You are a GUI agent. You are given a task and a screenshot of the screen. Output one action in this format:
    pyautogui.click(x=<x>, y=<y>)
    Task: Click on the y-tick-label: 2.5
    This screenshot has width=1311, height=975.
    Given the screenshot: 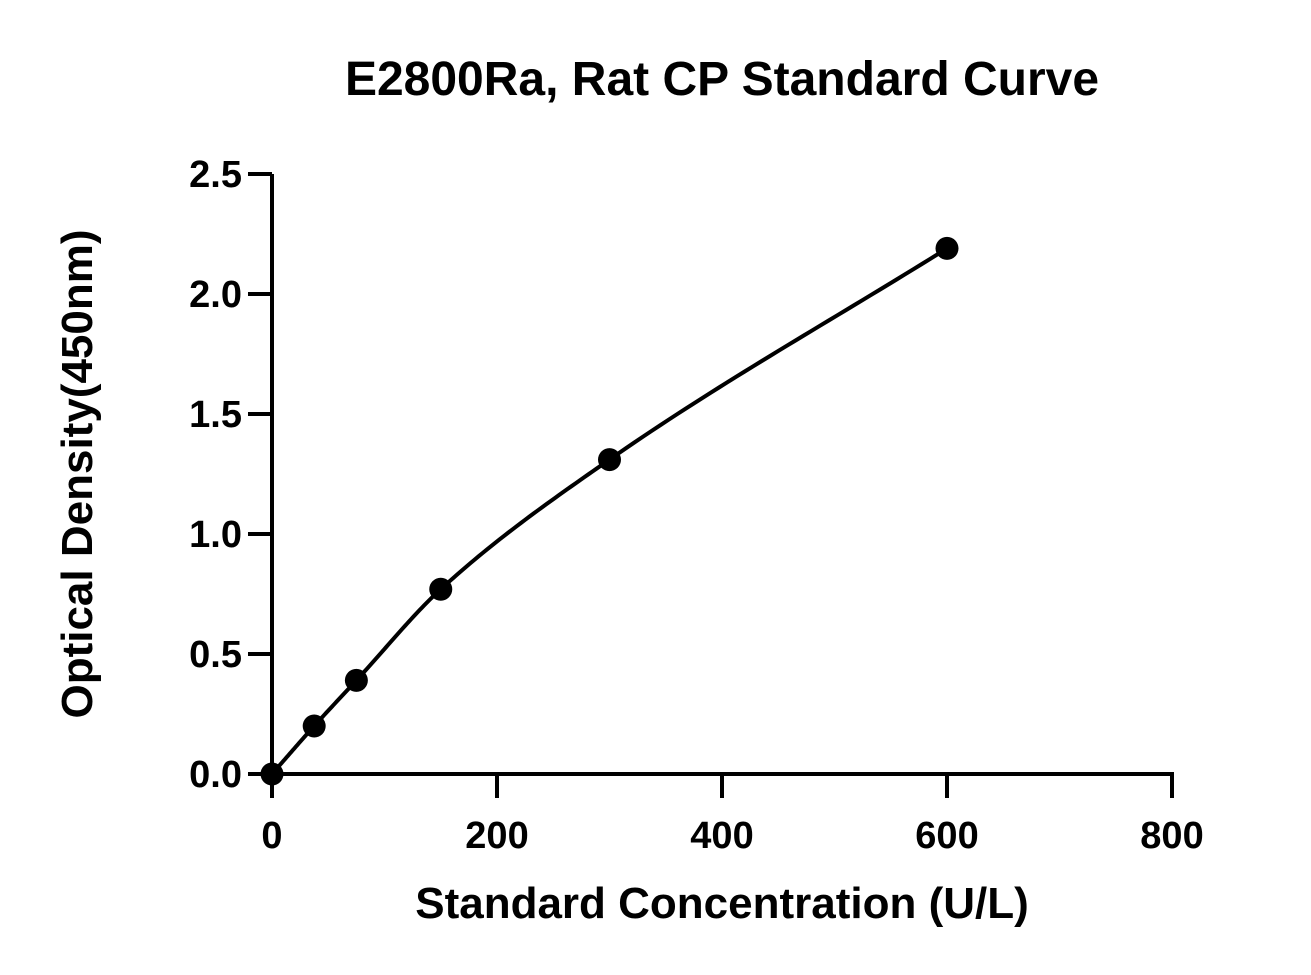 What is the action you would take?
    pyautogui.click(x=215, y=175)
    